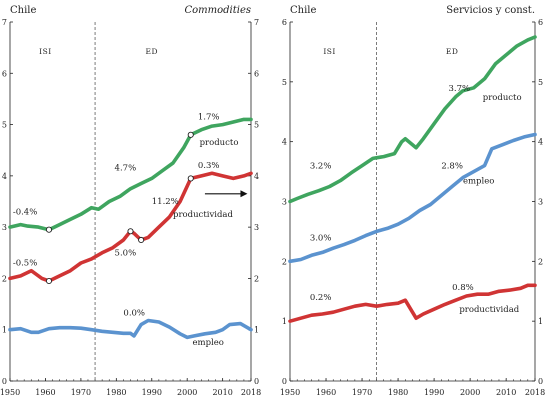  What do you see at coordinates (490, 10) in the screenshot?
I see `panel-title: Servicios y const.` at bounding box center [490, 10].